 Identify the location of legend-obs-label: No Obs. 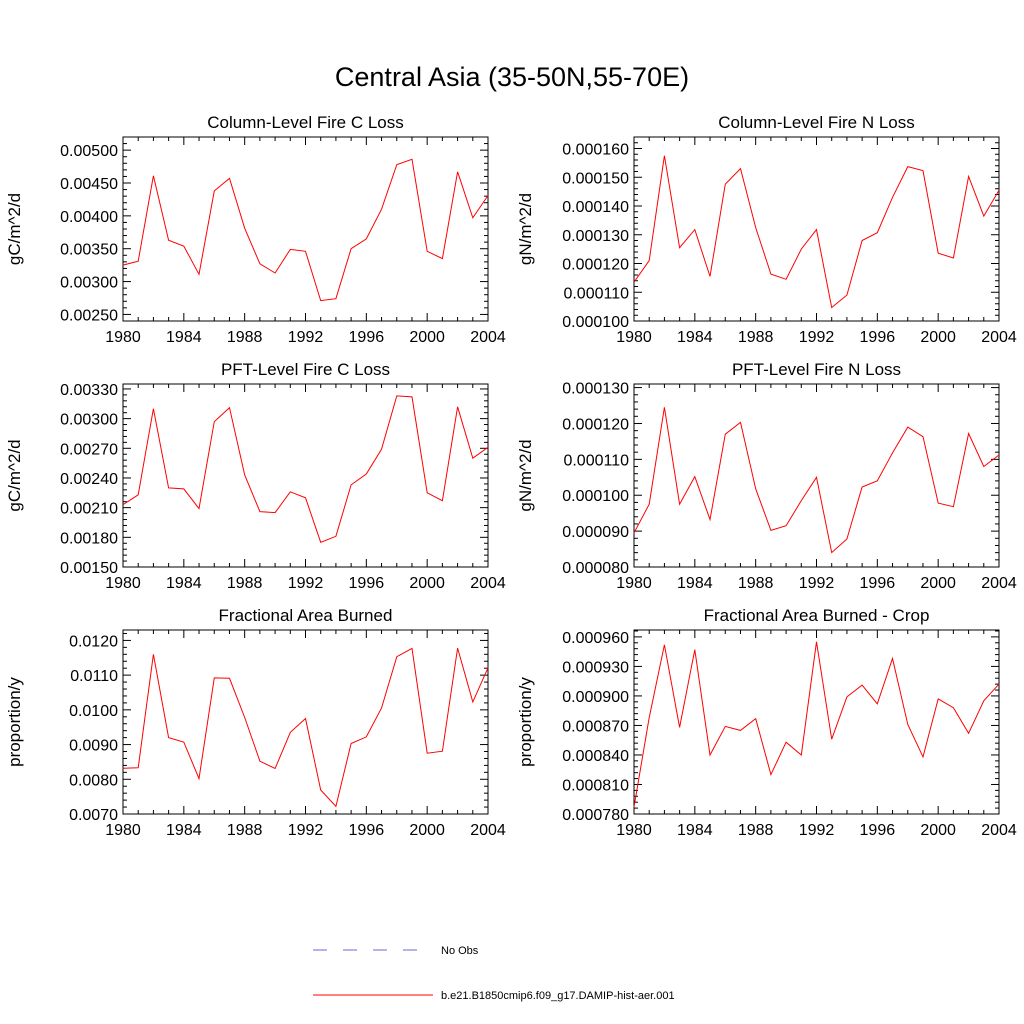
(460, 951).